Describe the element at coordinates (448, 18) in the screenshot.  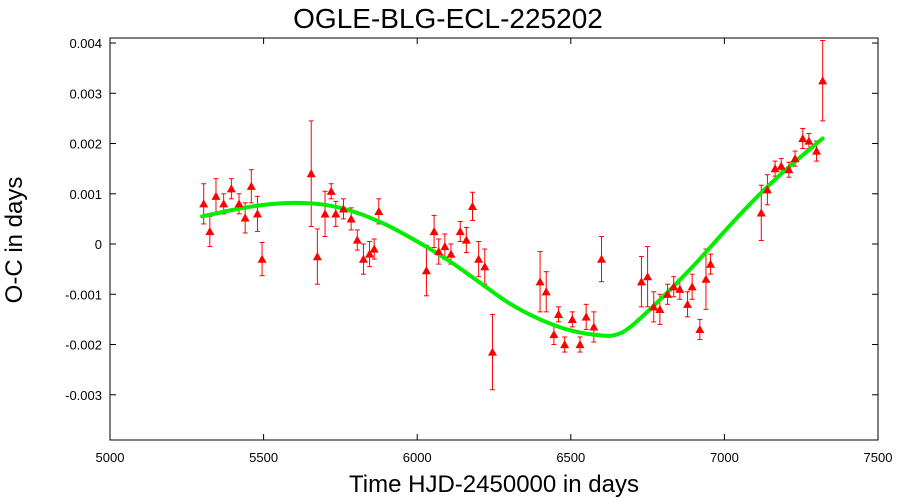
I see `chart-title: OGLE-BLG-ECL-225202` at that location.